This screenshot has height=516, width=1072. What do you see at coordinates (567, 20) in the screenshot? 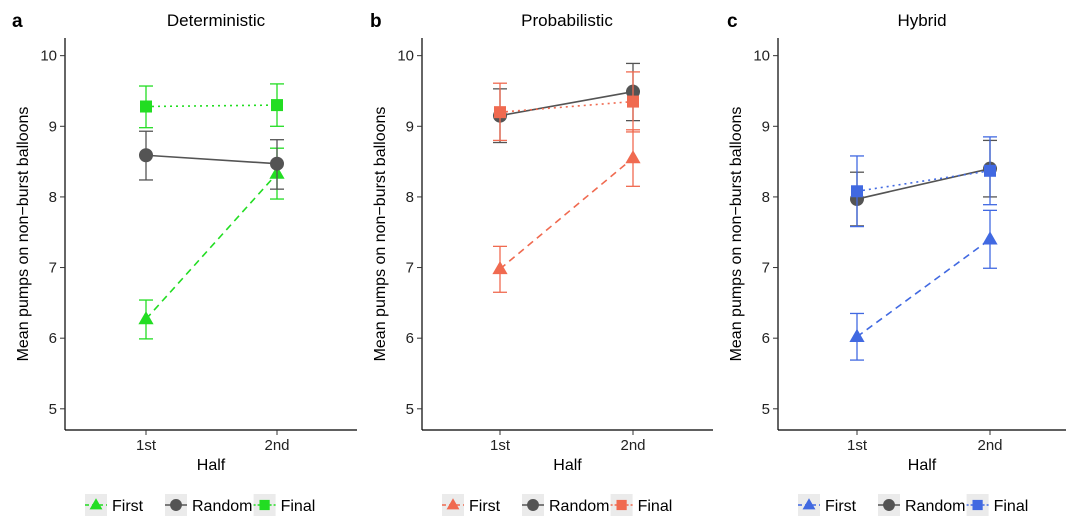
I see `panel-title: Probabilistic` at bounding box center [567, 20].